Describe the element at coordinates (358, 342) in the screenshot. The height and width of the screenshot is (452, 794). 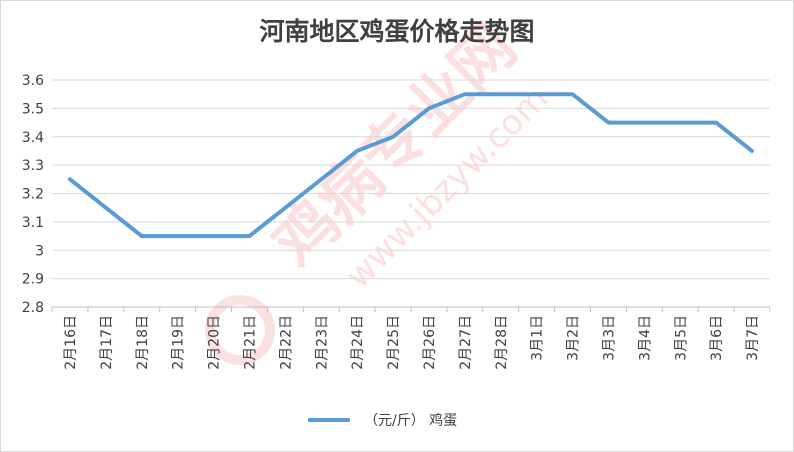
I see `x-tick-label: 2月24日` at that location.